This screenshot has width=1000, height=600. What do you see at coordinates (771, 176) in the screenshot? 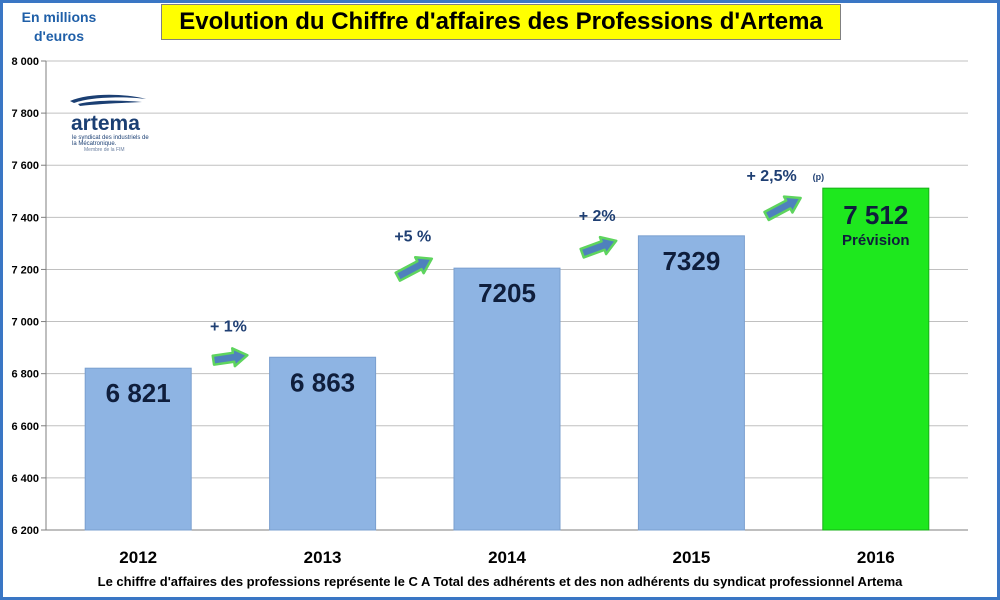
I see `growth-label: + 2,5%` at bounding box center [771, 176].